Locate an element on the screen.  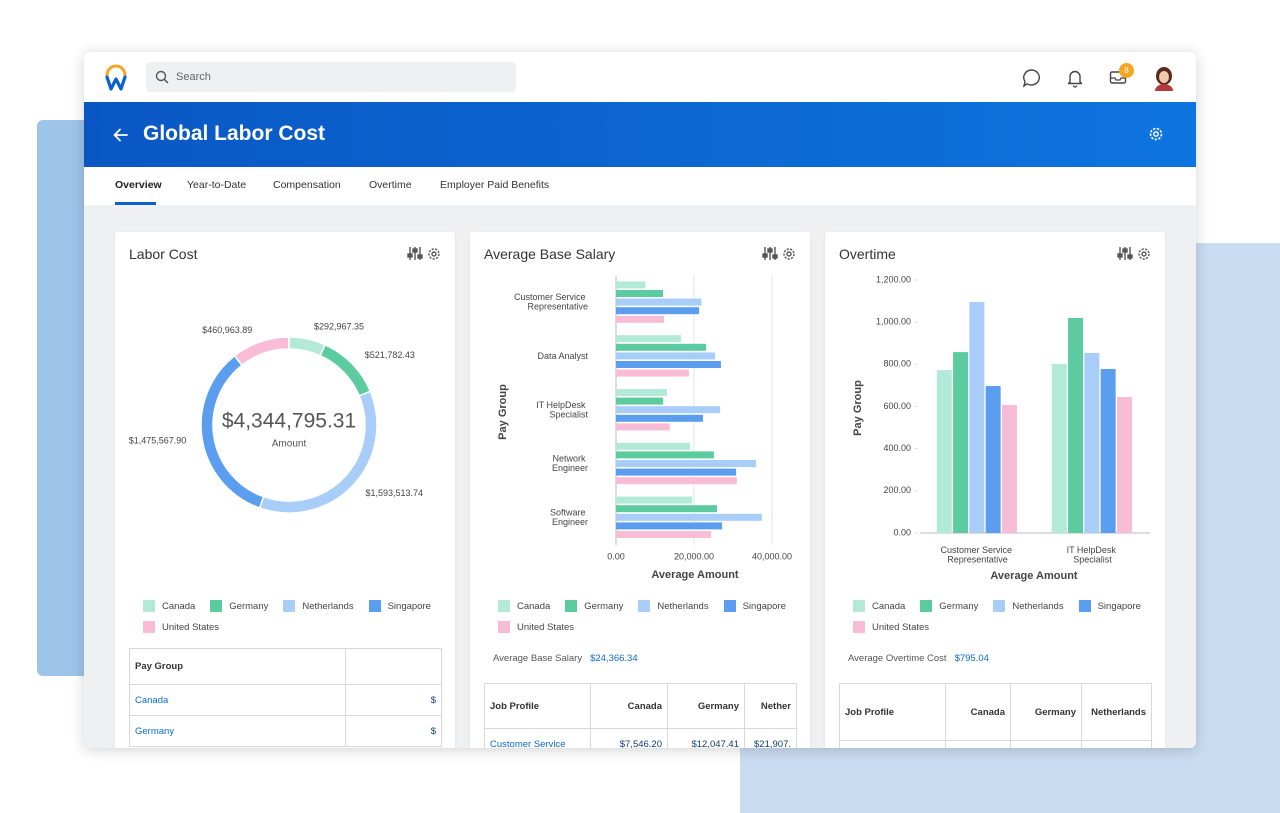
donut-slice is located at coordinates (261, 351).